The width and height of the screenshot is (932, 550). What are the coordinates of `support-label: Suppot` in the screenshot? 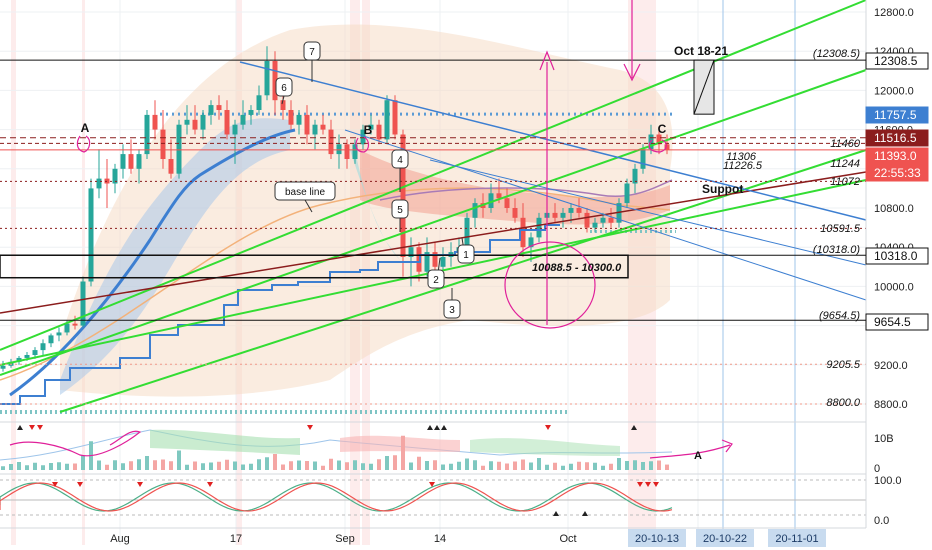 It's located at (722, 189).